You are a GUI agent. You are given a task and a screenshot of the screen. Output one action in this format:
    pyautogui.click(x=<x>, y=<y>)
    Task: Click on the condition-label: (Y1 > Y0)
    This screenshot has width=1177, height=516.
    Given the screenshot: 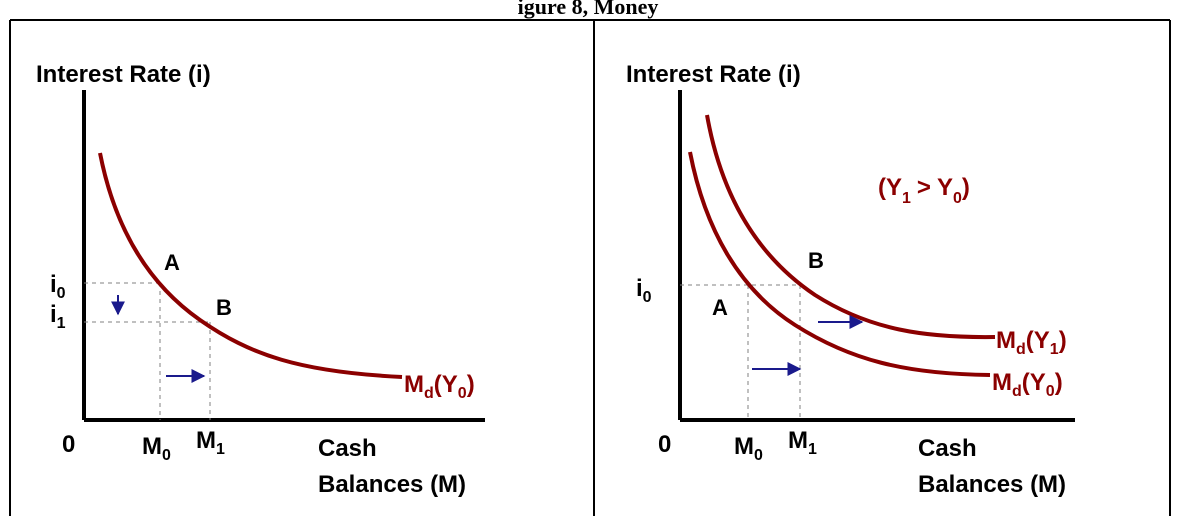 What is the action you would take?
    pyautogui.click(x=924, y=190)
    